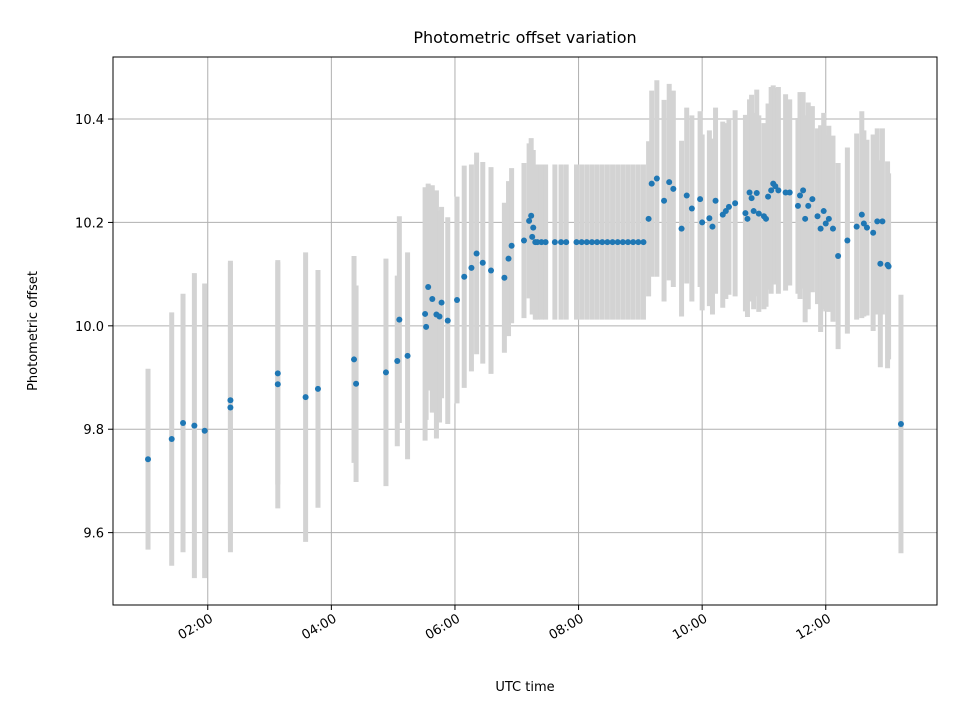 This screenshot has height=720, width=960. What do you see at coordinates (89, 120) in the screenshot?
I see `y-tick-label: 10.4` at bounding box center [89, 120].